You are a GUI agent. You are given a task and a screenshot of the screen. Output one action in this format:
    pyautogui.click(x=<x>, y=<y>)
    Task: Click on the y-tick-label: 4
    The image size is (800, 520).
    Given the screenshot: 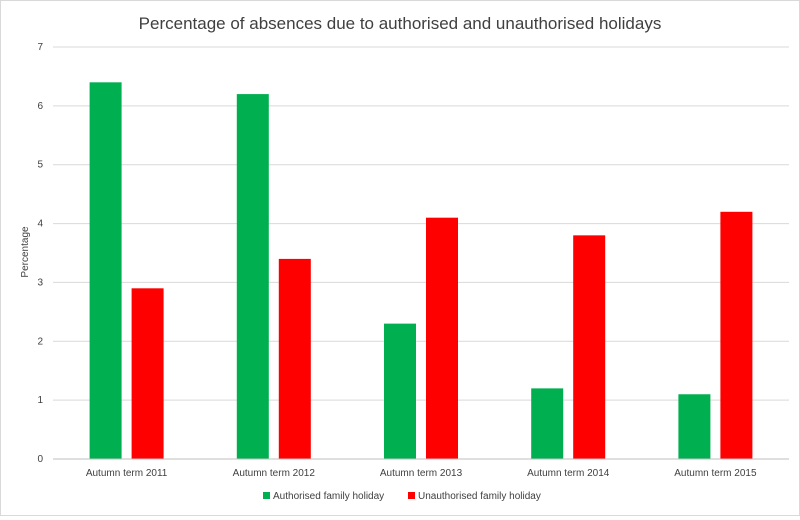 What is the action you would take?
    pyautogui.click(x=40, y=224)
    